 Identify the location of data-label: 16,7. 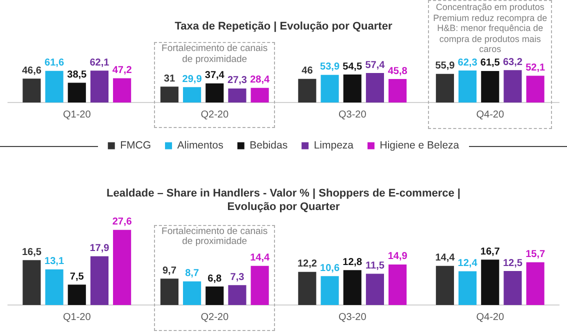
(490, 252).